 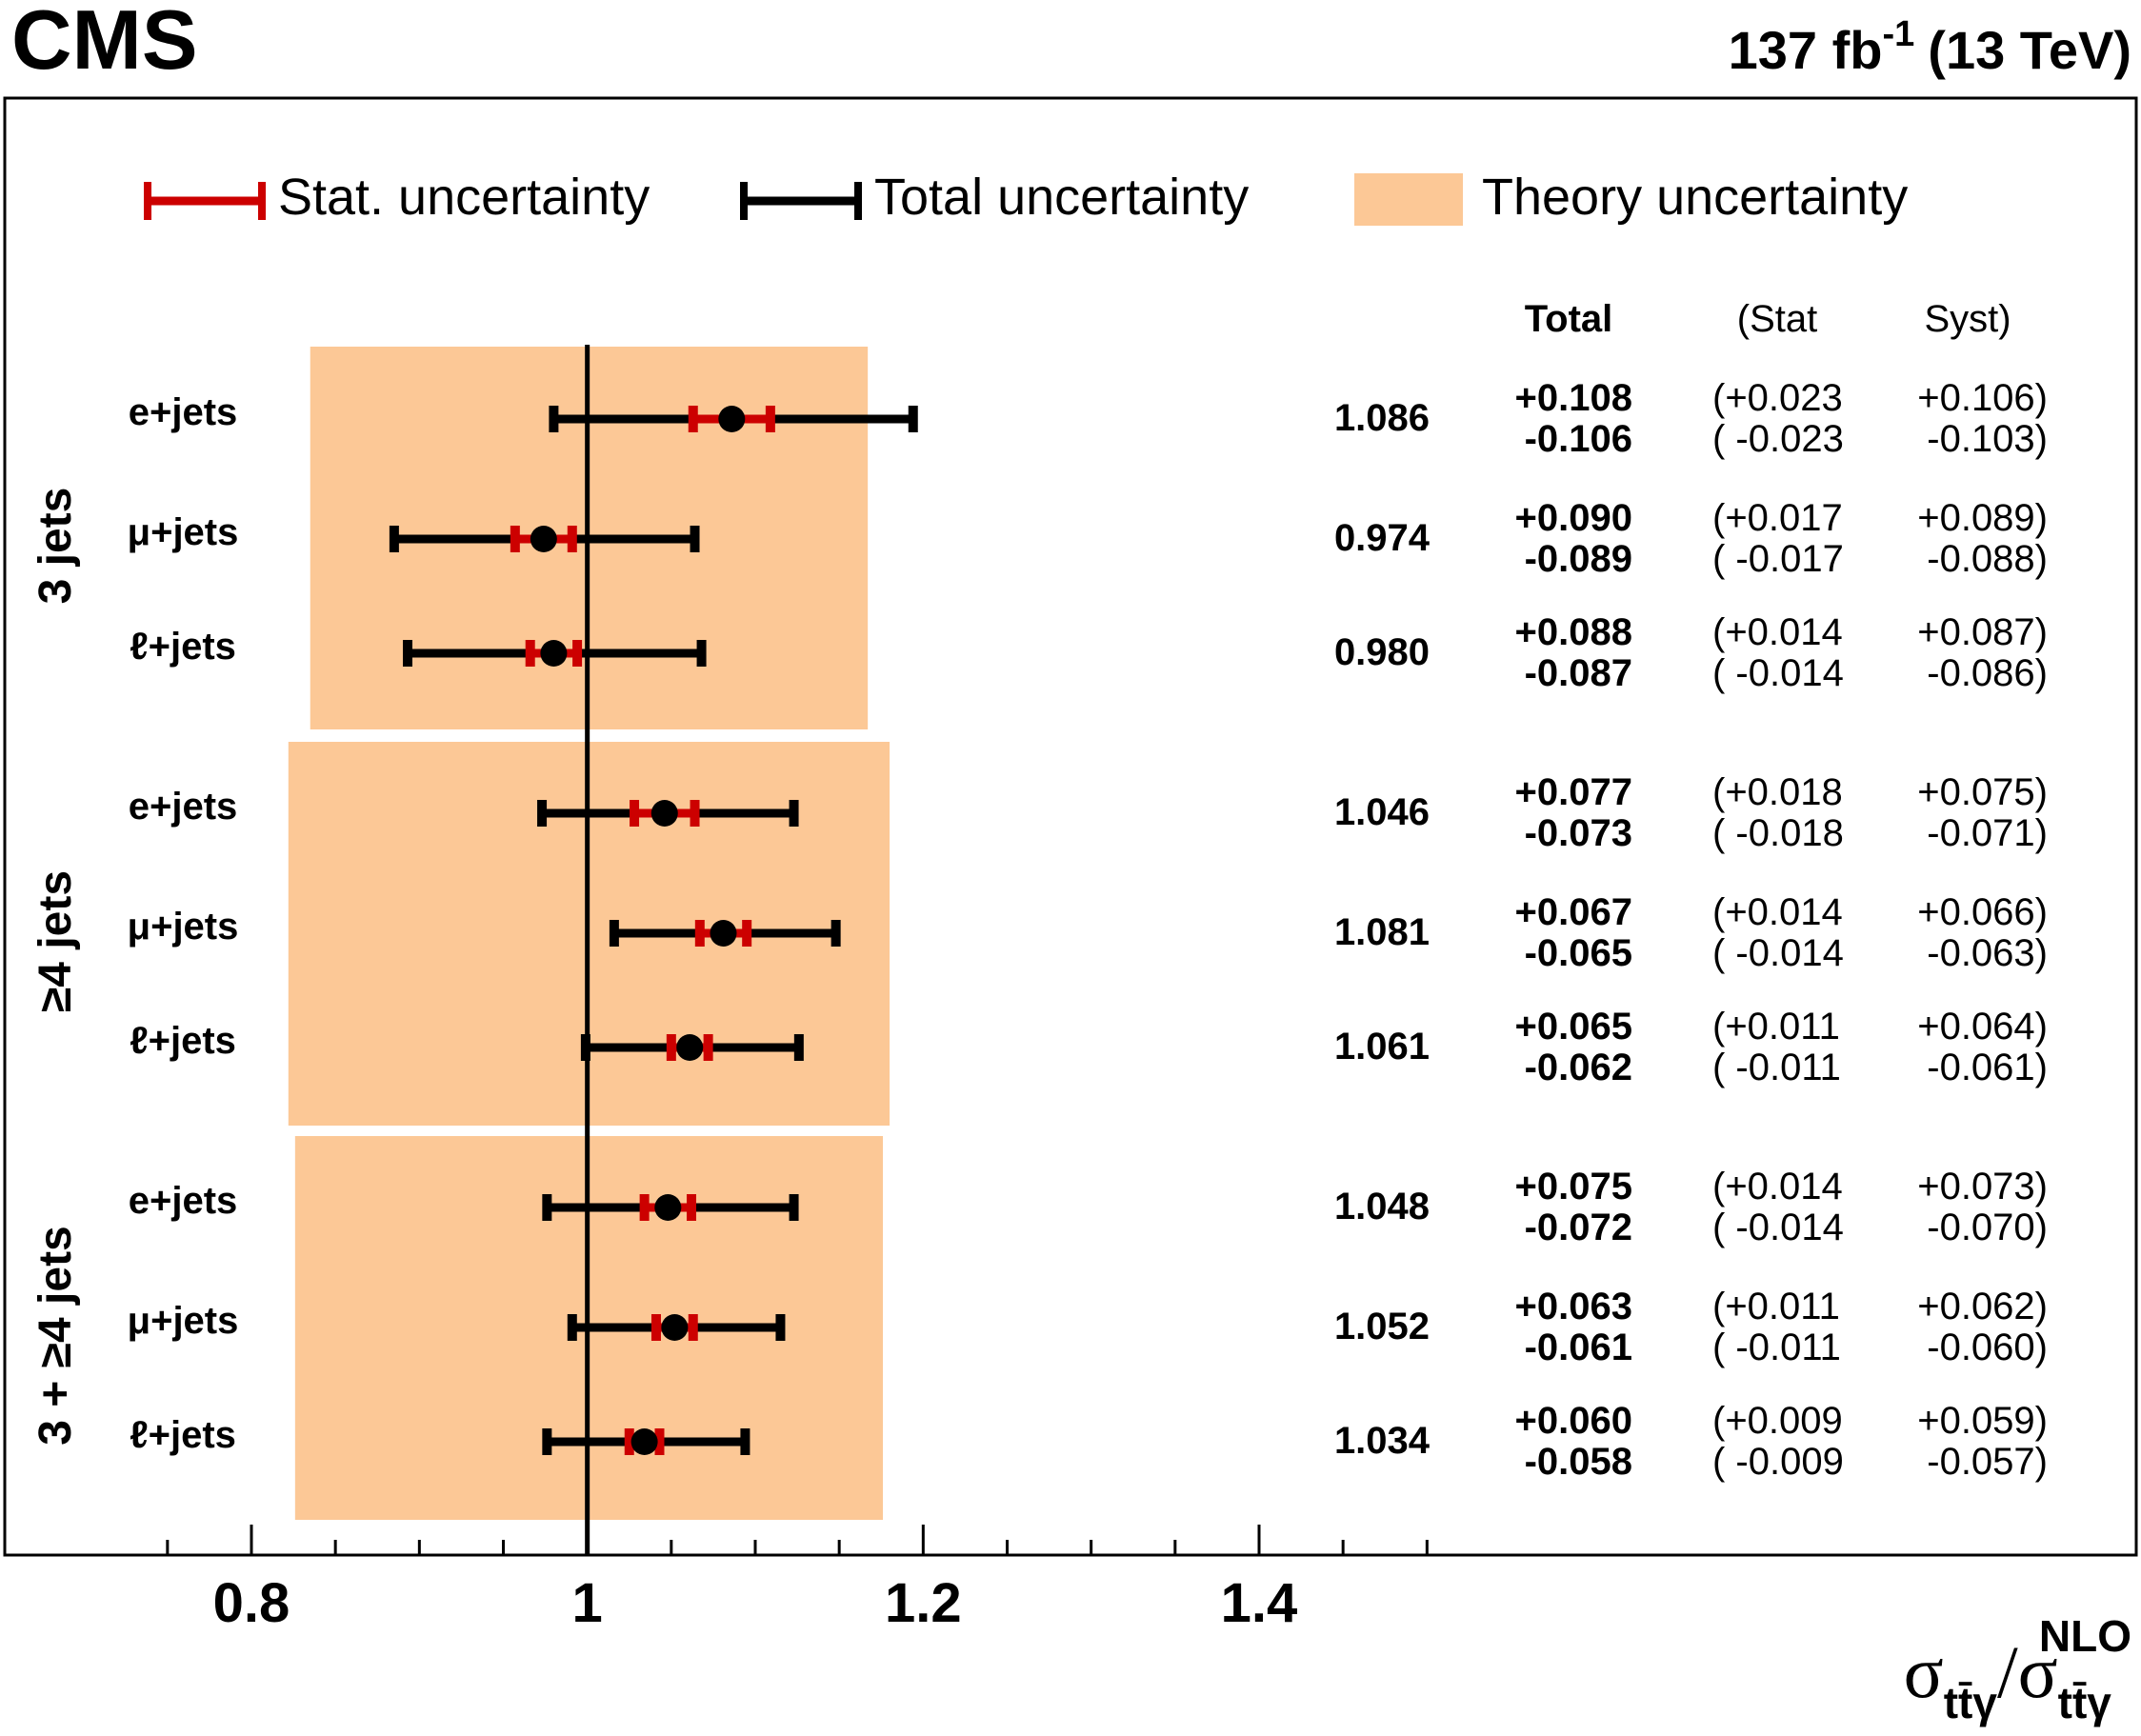 What do you see at coordinates (1578, 673) in the screenshot?
I see `total-uncertainty-down: -0.087` at bounding box center [1578, 673].